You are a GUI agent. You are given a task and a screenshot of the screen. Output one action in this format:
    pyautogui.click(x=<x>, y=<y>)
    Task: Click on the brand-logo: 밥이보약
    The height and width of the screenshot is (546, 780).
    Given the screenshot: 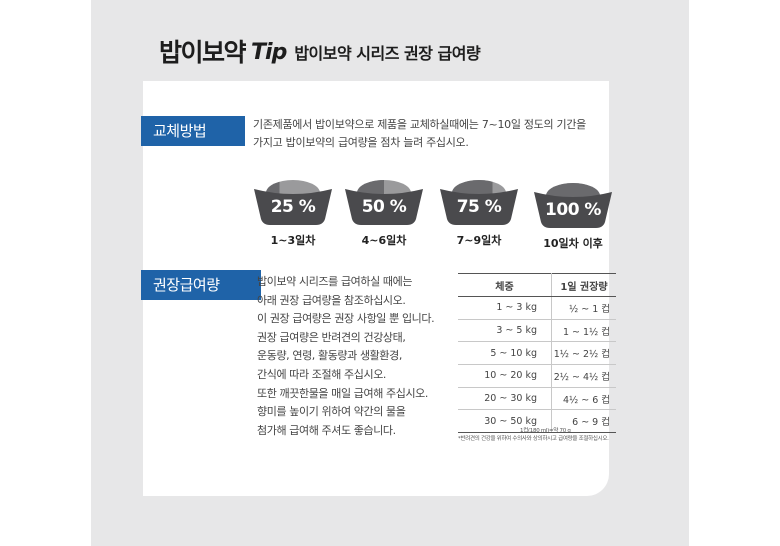 What is the action you would take?
    pyautogui.click(x=203, y=52)
    